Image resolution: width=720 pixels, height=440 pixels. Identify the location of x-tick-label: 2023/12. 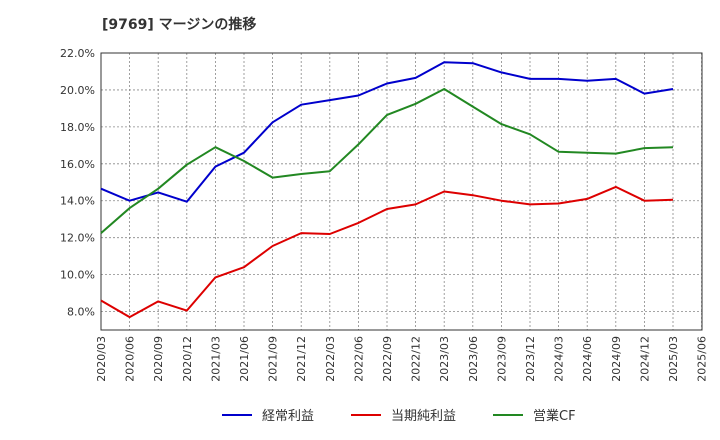
(530, 359).